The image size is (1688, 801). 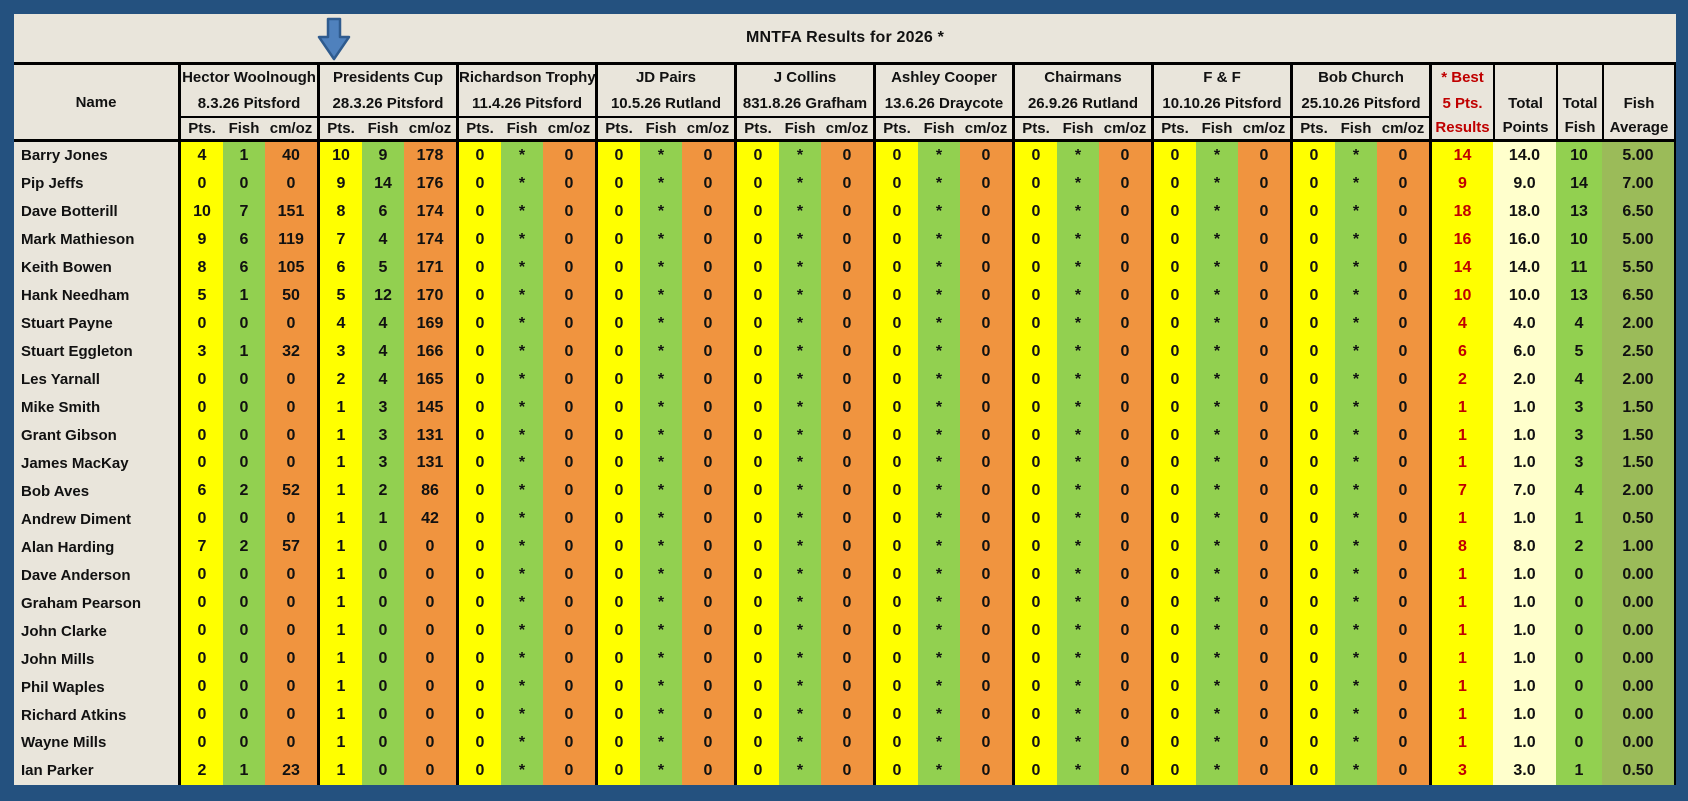 What do you see at coordinates (75, 463) in the screenshot?
I see `angler-name-cell: James MacKay` at bounding box center [75, 463].